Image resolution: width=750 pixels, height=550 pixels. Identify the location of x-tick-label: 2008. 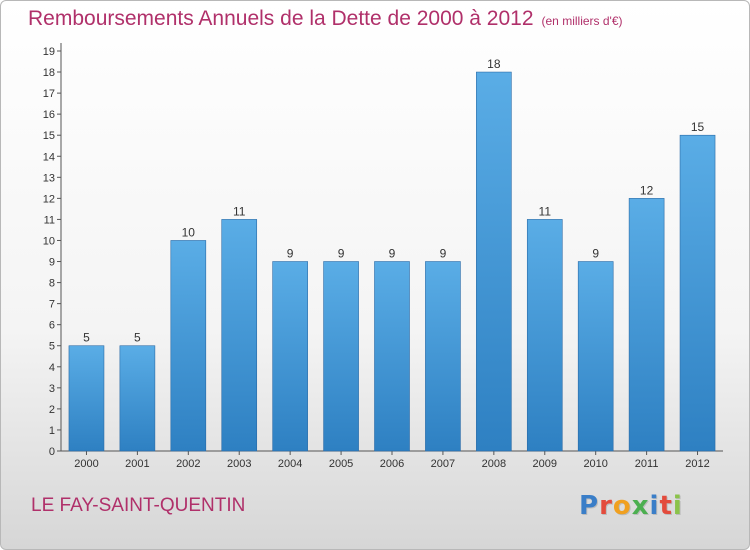
(494, 464).